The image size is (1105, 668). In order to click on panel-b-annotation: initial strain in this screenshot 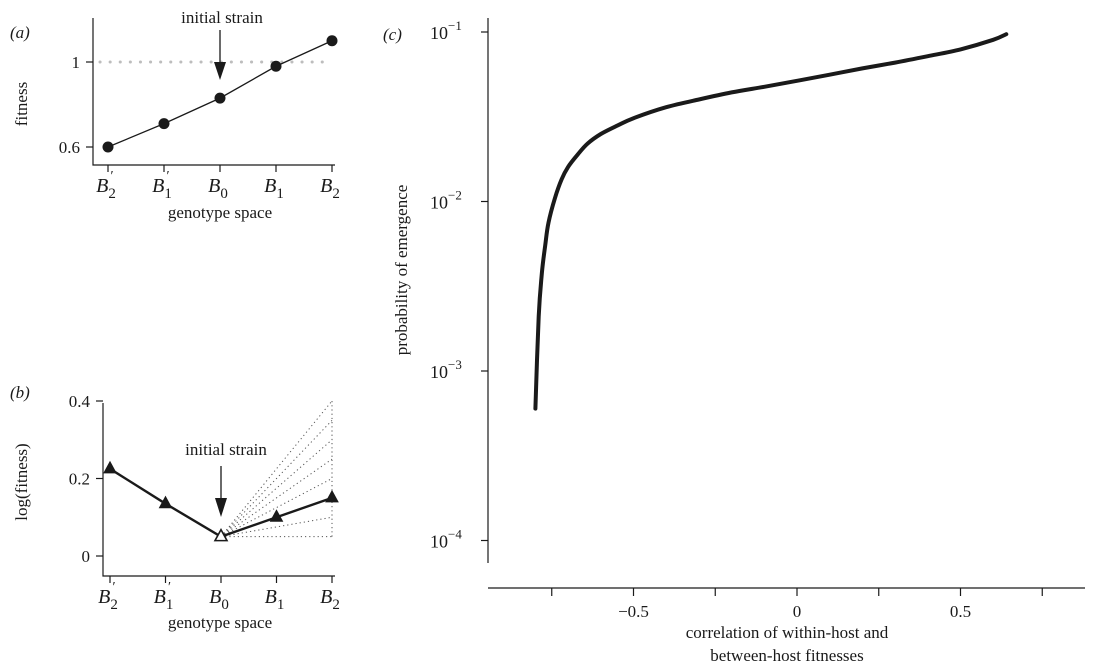, I will do `click(226, 449)`.